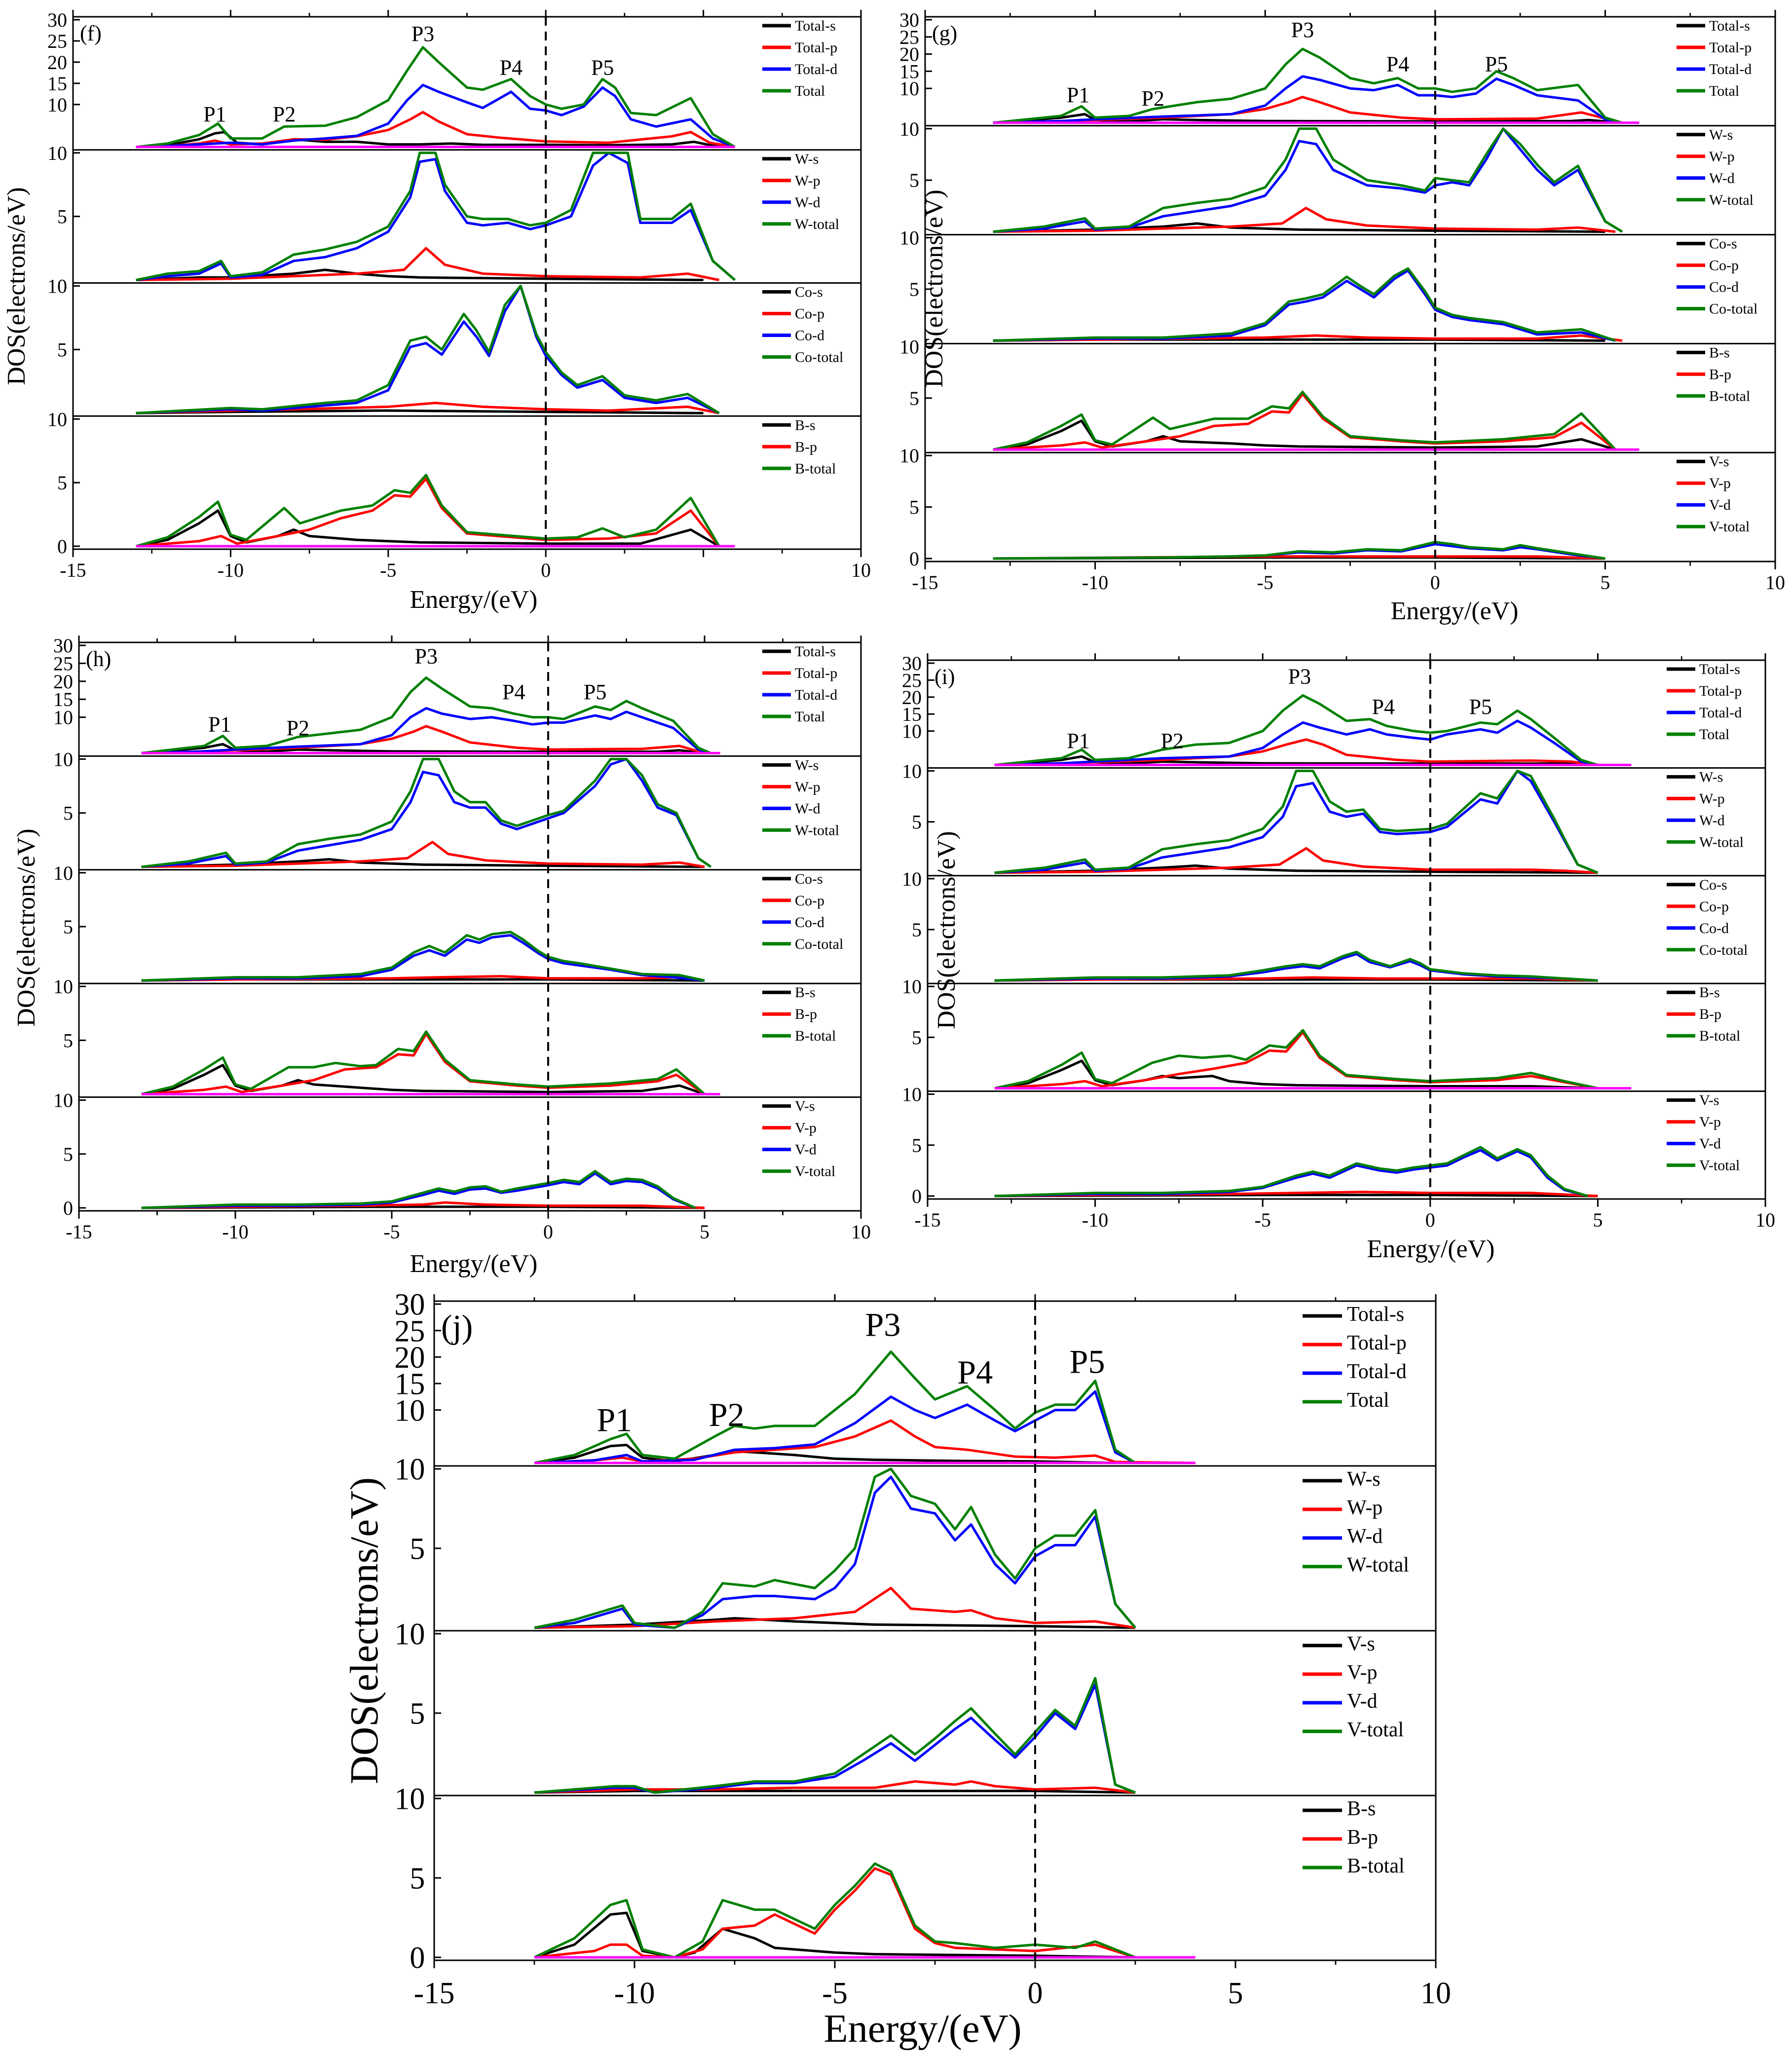 The image size is (1792, 2059). Describe the element at coordinates (1722, 179) in the screenshot. I see `legend-label: W-d` at that location.